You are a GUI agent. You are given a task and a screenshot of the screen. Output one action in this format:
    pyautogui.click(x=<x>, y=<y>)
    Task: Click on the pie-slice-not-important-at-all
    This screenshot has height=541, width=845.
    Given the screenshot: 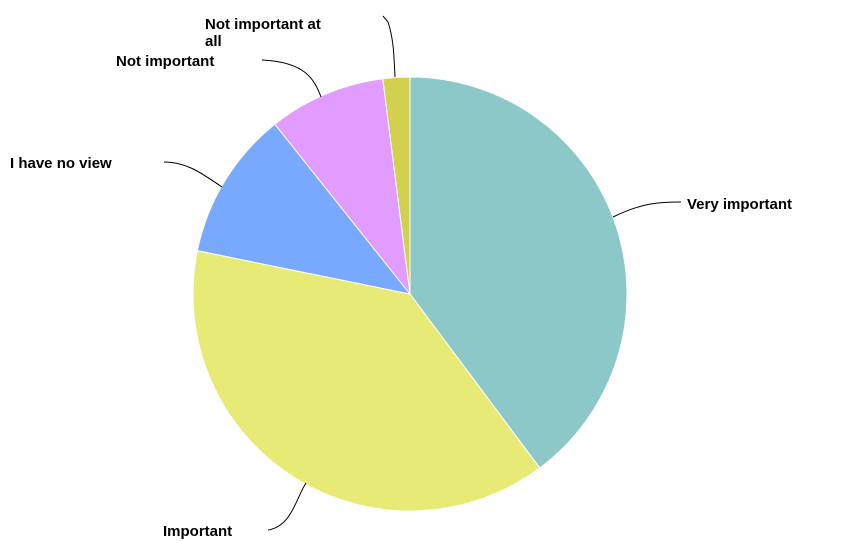 What is the action you would take?
    pyautogui.click(x=396, y=185)
    